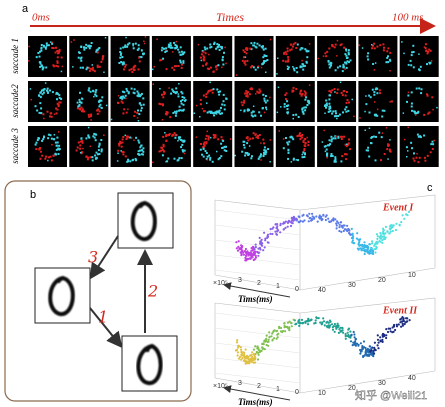 Image resolution: width=445 pixels, height=407 pixels. Describe the element at coordinates (297, 289) in the screenshot. I see `depth-tick: 0` at that location.